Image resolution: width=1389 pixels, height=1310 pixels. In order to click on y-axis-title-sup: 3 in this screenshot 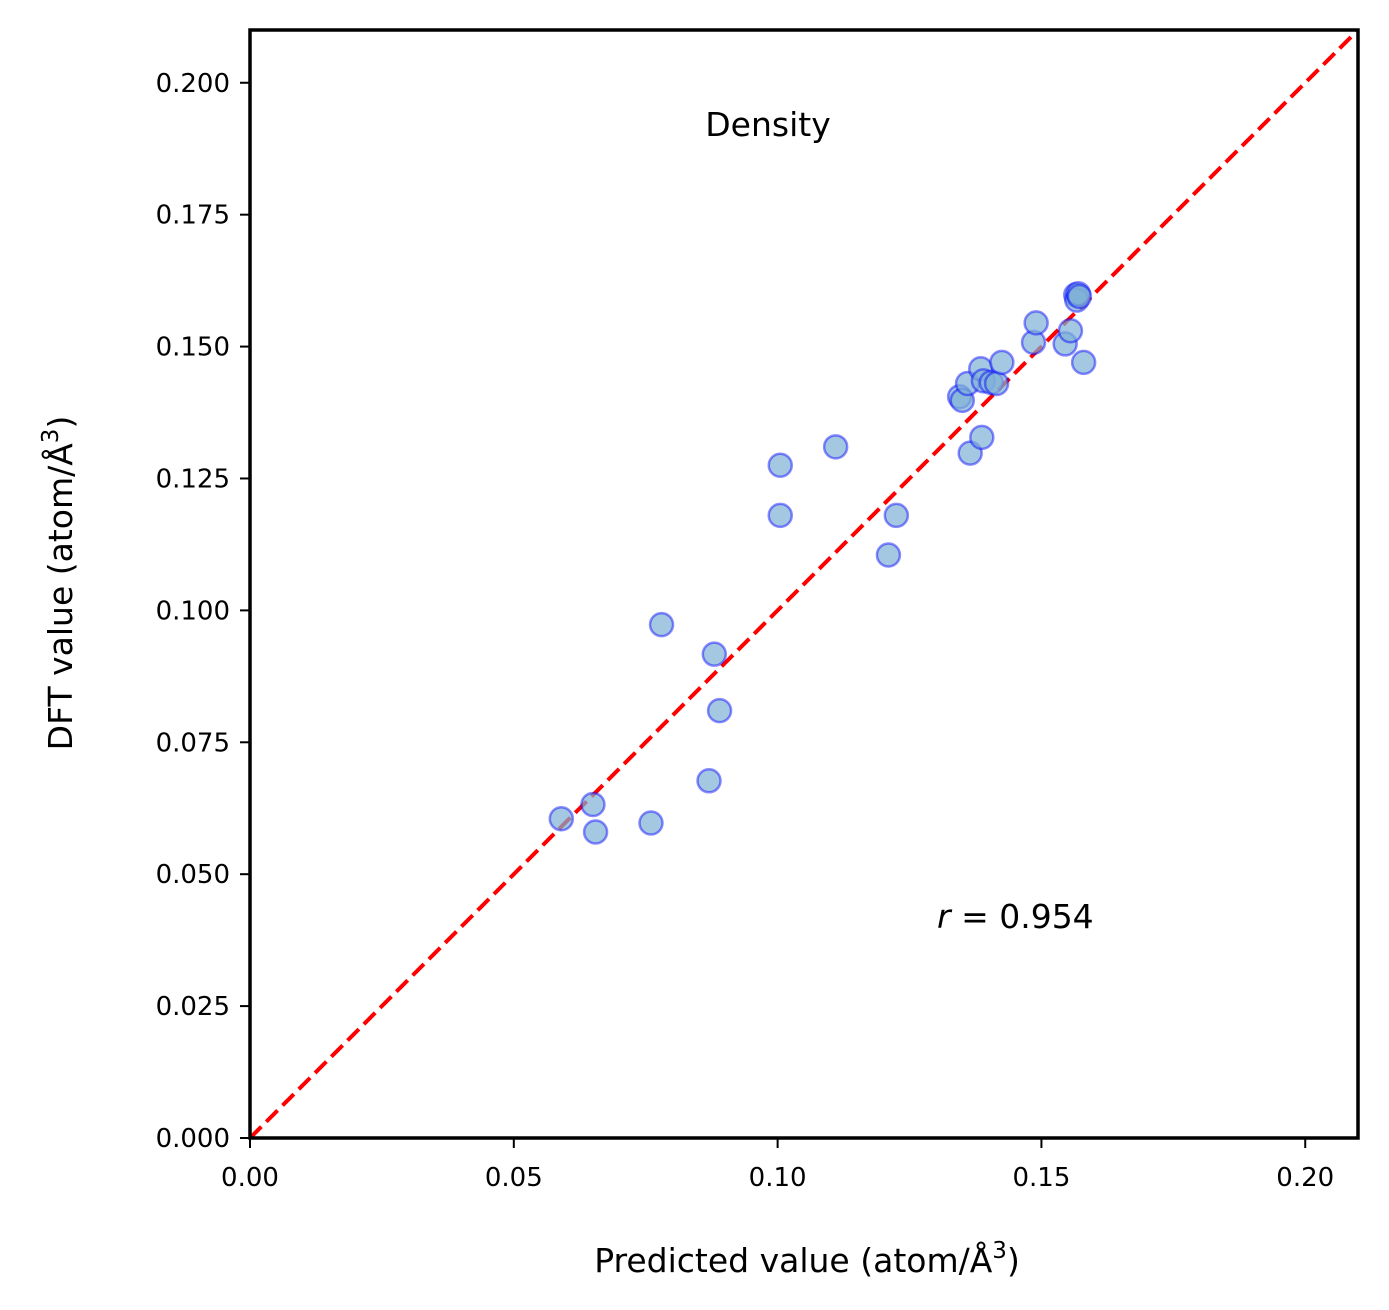, I will do `click(51, 436)`.